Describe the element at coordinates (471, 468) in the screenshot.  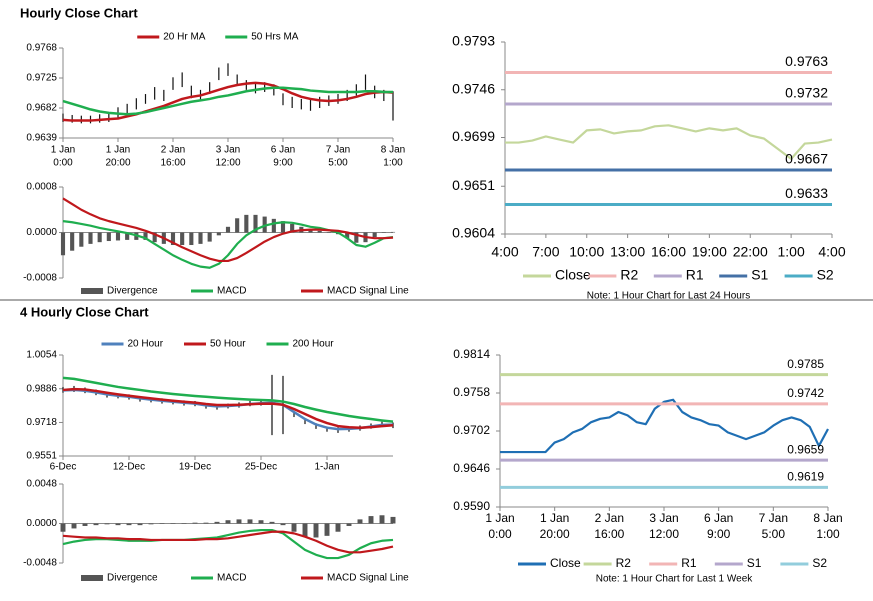
I see `y-tick-label: 0.9646` at that location.